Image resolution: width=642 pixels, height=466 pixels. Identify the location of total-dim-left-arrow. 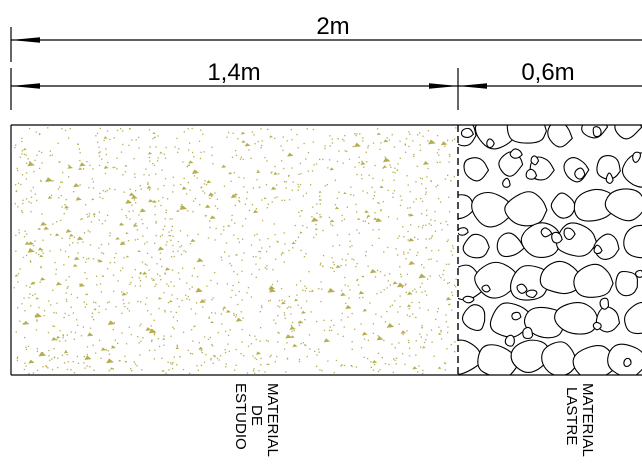
(25, 40).